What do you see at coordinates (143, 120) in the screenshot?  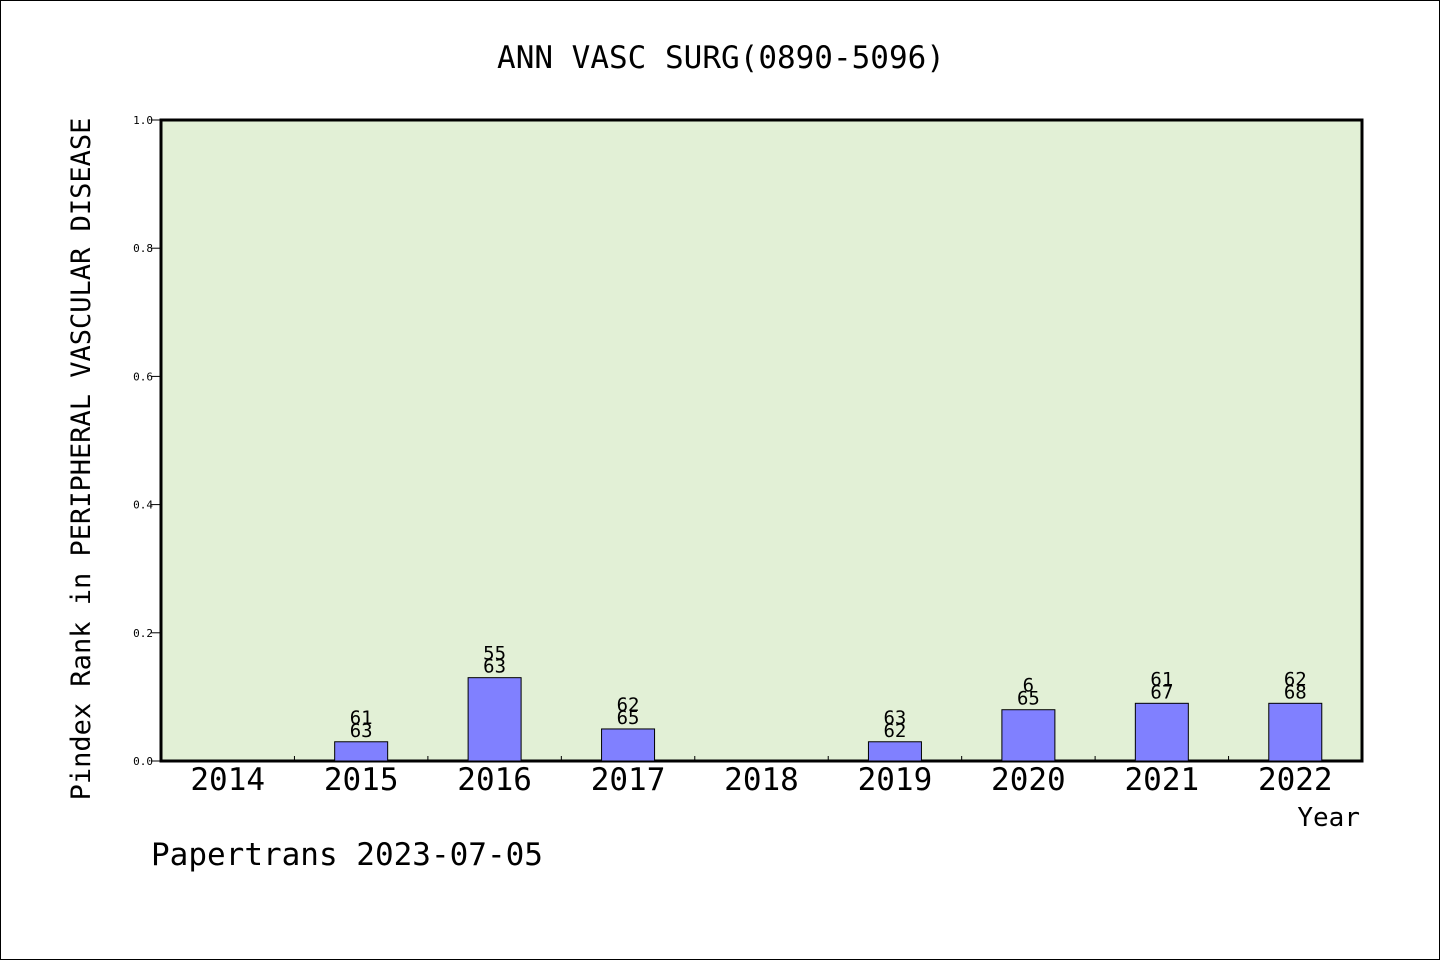 I see `y-tick-label-1.0: 1.0` at bounding box center [143, 120].